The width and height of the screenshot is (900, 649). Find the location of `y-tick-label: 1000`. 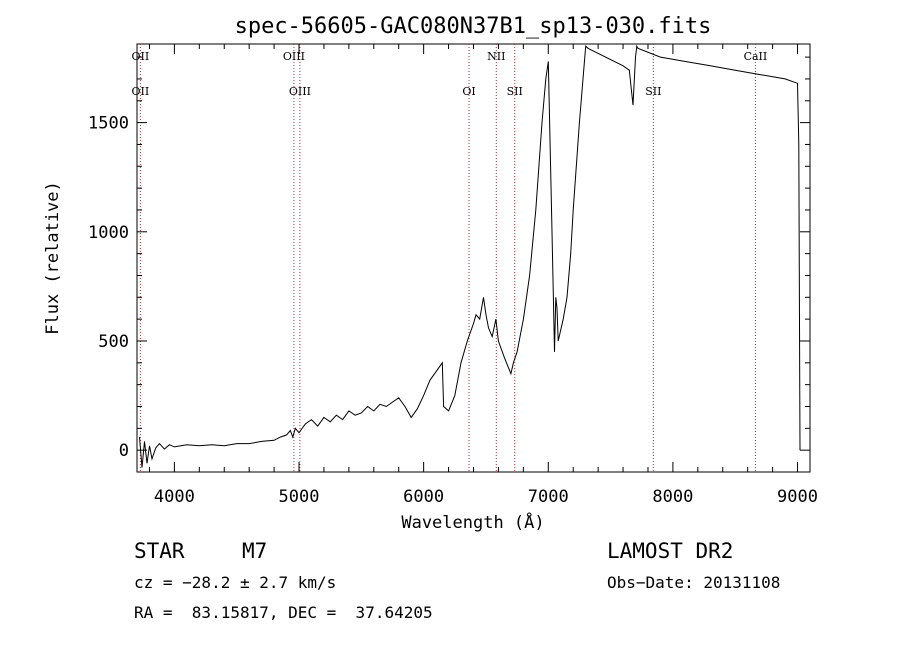

y-tick-label: 1000 is located at coordinates (108, 233).